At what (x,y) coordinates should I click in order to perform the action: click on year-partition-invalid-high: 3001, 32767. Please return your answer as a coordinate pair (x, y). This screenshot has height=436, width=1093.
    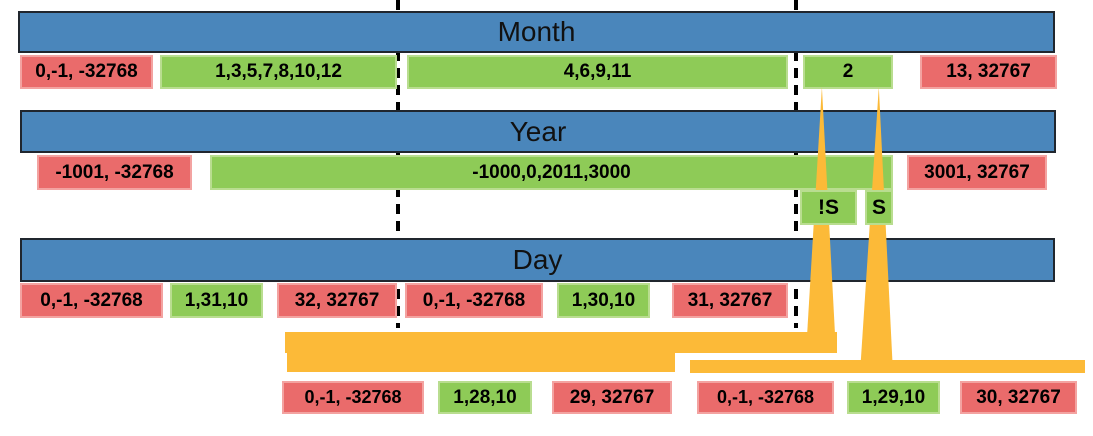
    Looking at the image, I should click on (977, 172).